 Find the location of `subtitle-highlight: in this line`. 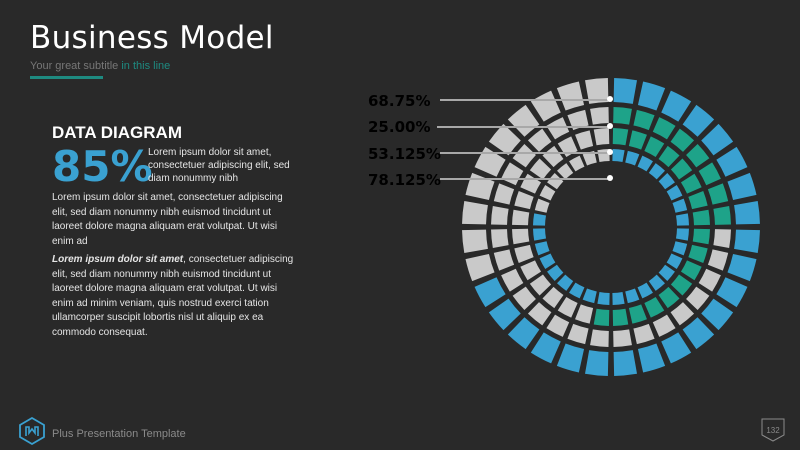

subtitle-highlight: in this line is located at coordinates (146, 66).